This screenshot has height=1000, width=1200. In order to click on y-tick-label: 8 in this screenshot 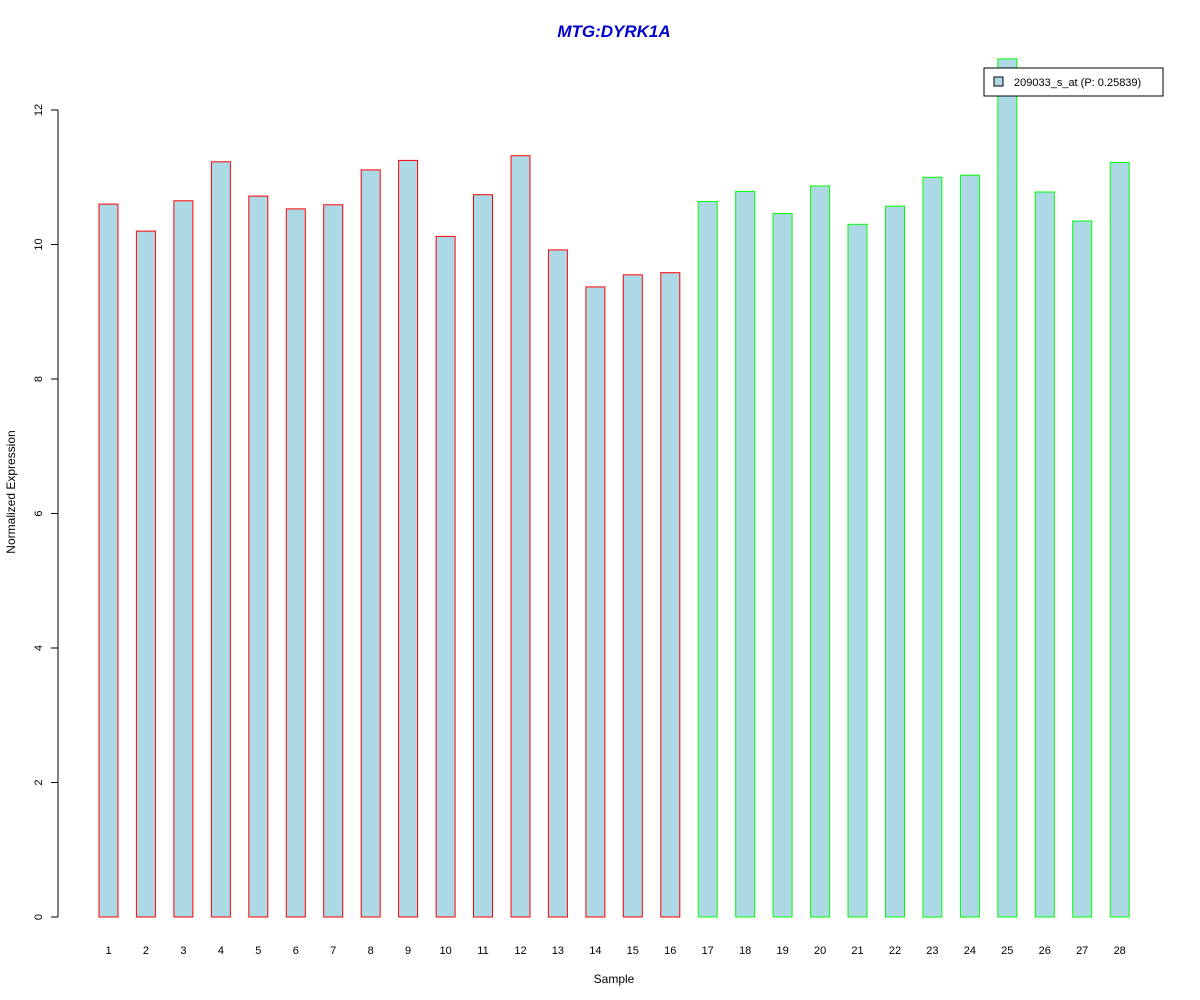, I will do `click(39, 379)`.